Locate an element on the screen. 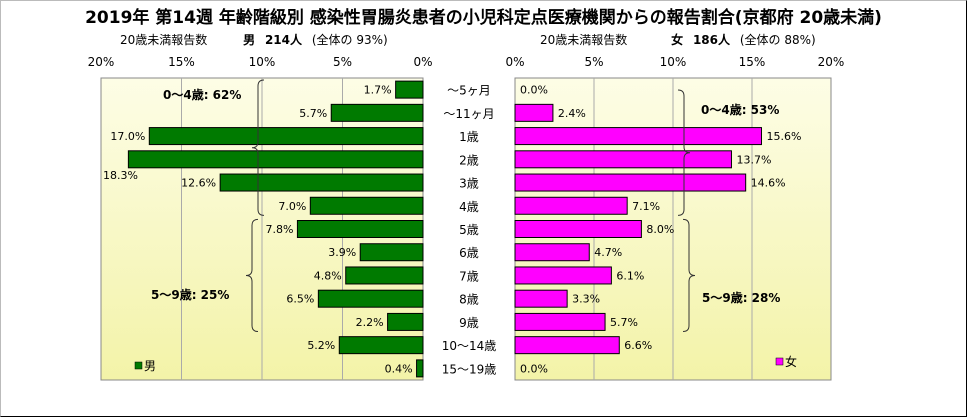 This screenshot has height=417, width=967. male-header-count: 214人 is located at coordinates (283, 40).